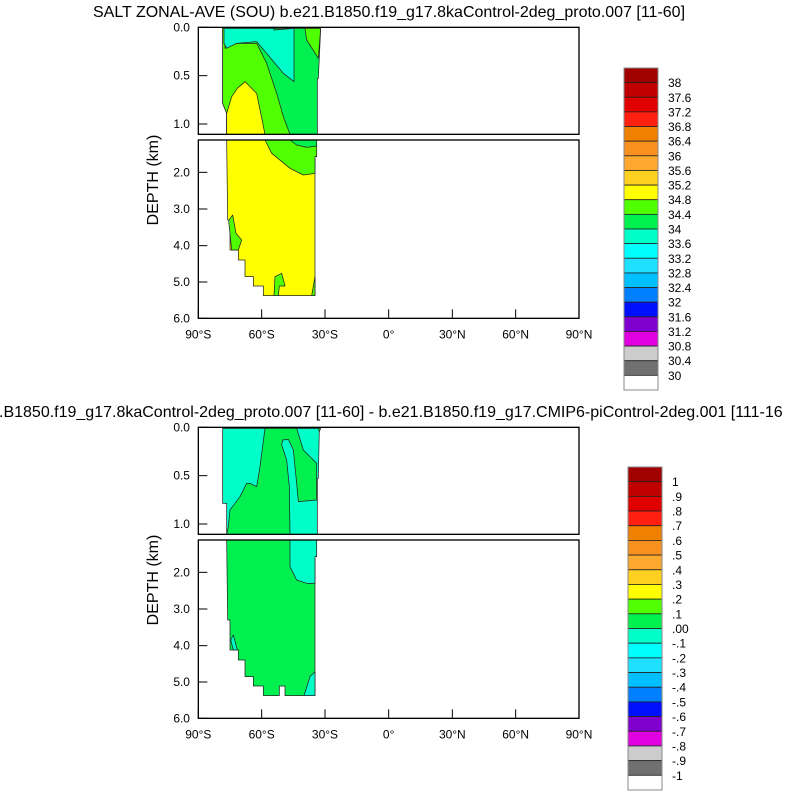 The height and width of the screenshot is (800, 800). Describe the element at coordinates (680, 288) in the screenshot. I see `colorbar-label: 32.4` at that location.